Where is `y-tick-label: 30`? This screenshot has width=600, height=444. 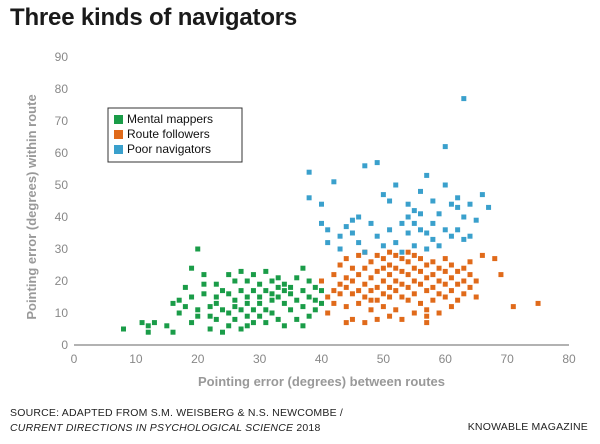
y-tick-label: 30 is located at coordinates (62, 249).